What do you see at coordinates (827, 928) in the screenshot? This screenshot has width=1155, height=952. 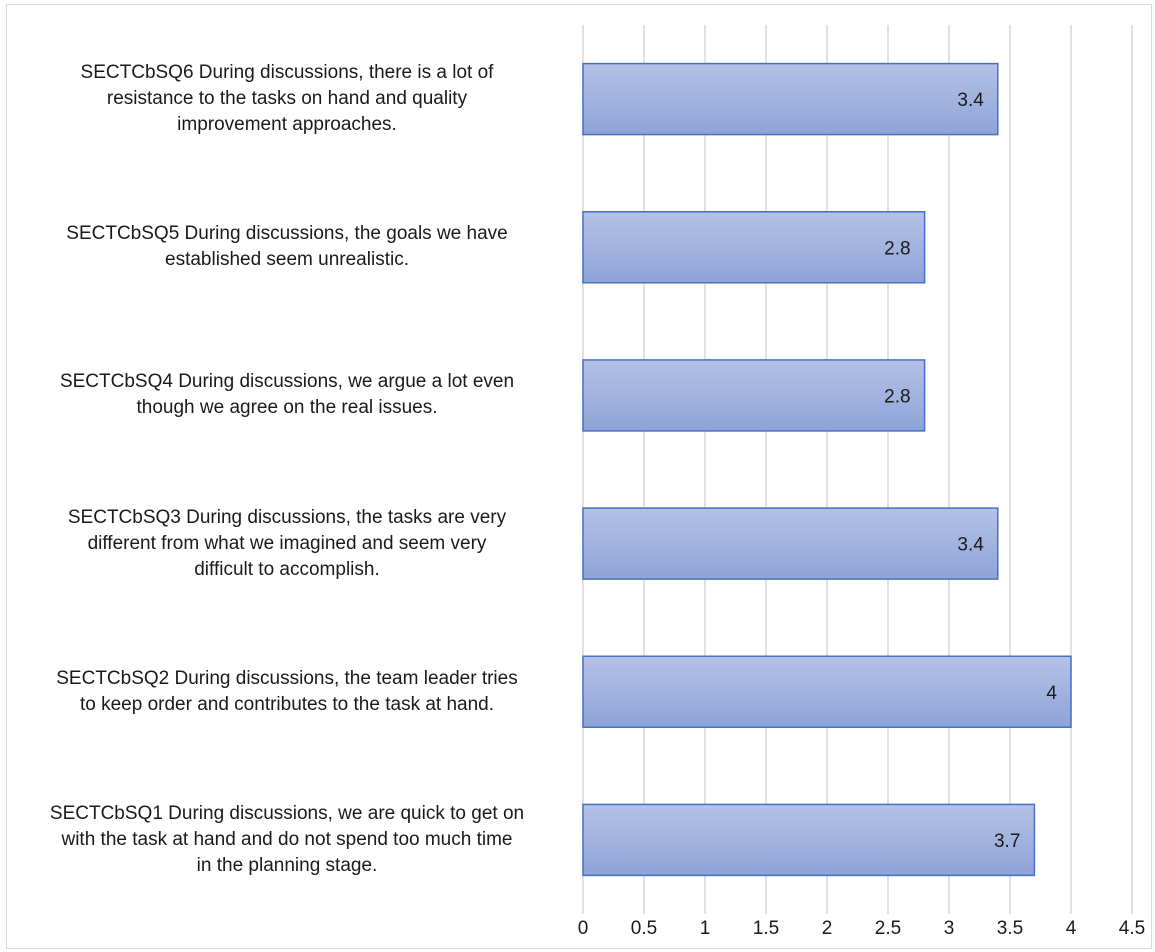 I see `x-tick-label: 2` at bounding box center [827, 928].